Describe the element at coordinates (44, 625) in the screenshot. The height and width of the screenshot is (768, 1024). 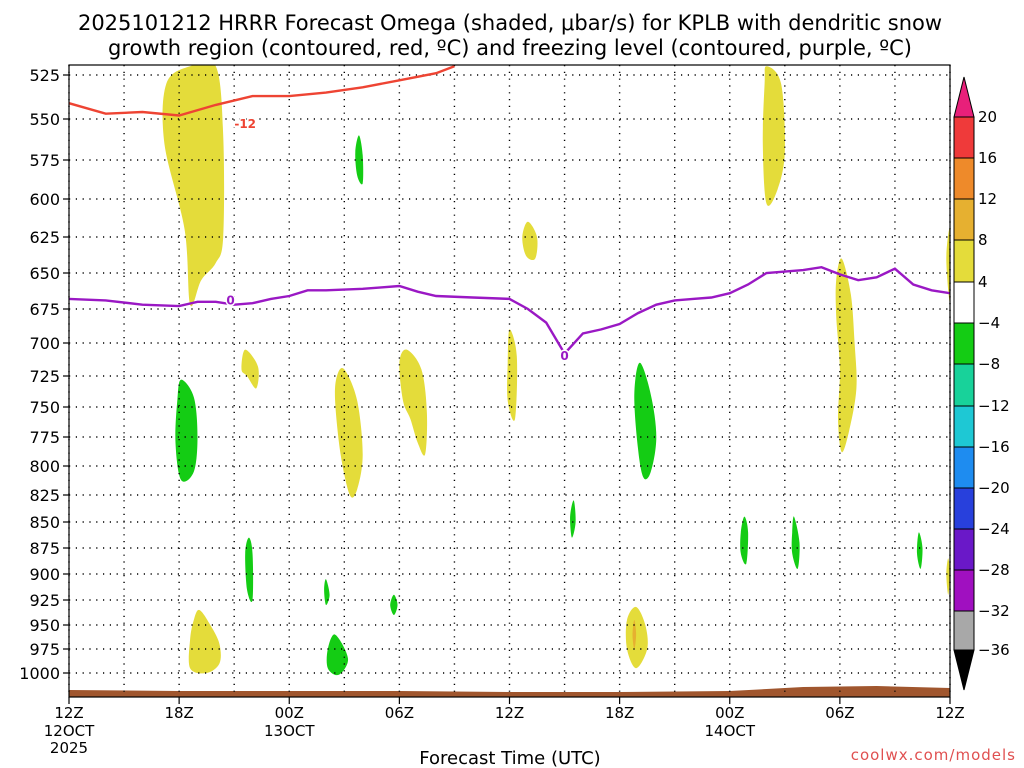
I see `y-tick-label-950: 950` at that location.